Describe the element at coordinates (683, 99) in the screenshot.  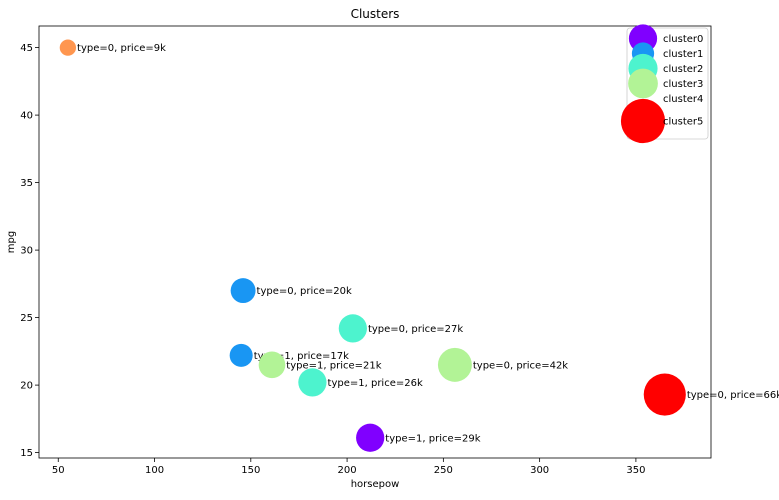
I see `legend-label-4: cluster4` at that location.